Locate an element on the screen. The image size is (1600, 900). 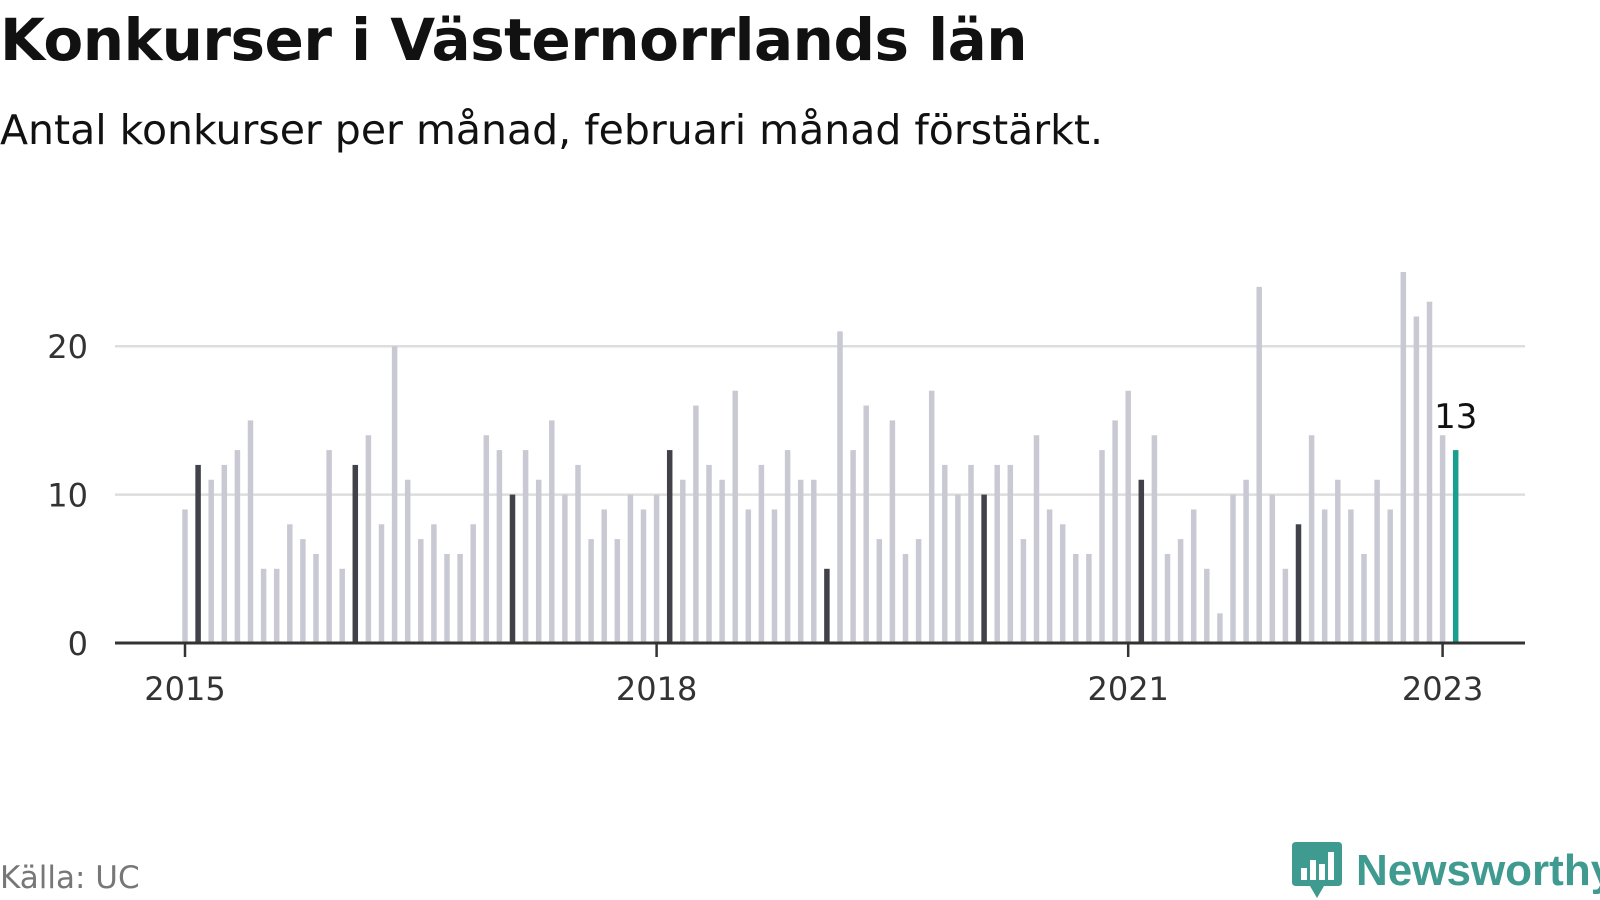
brand-name: Newsworthy is located at coordinates (1478, 870).